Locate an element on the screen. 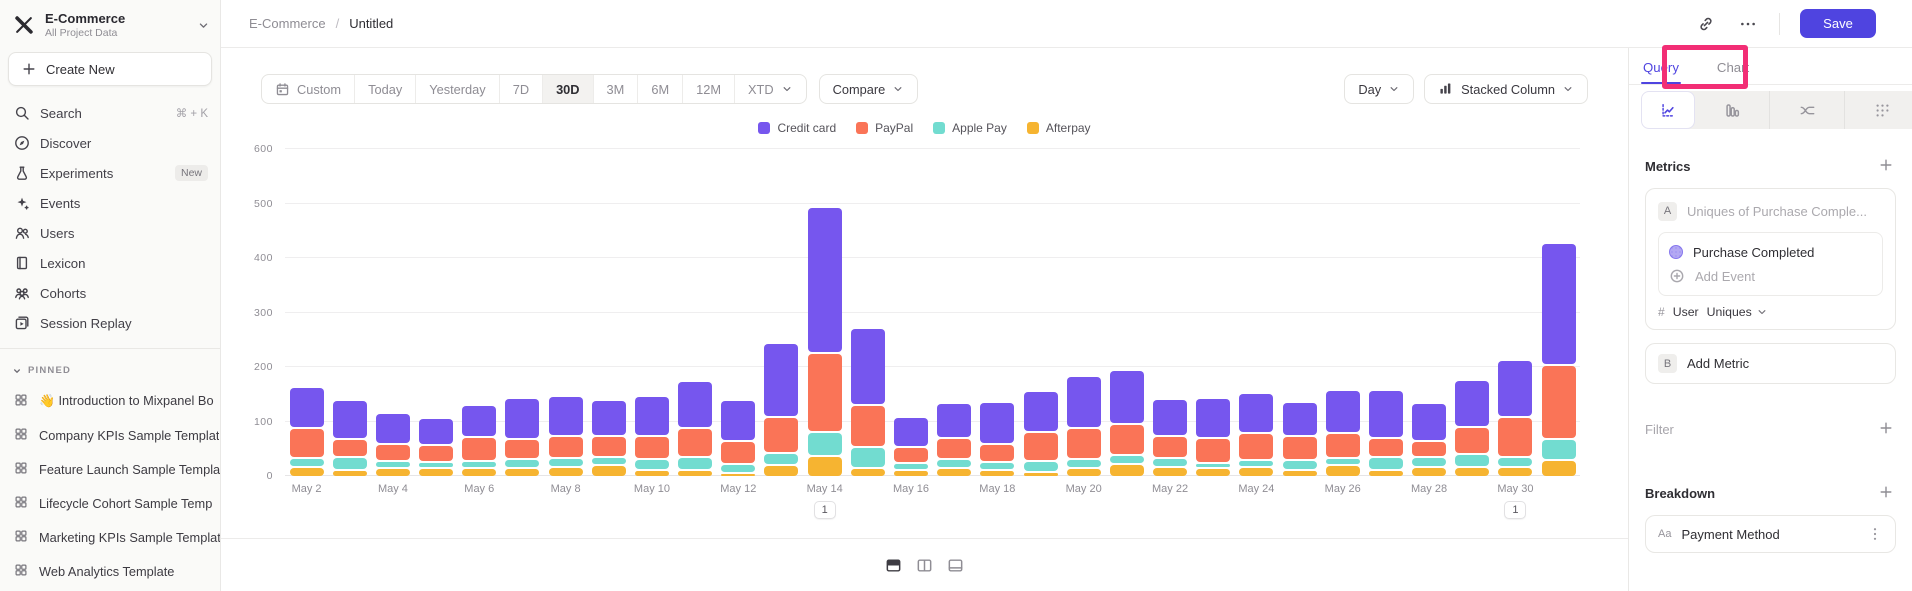 This screenshot has height=591, width=1912. pinned-board-web-analytics: Web Analytics Template is located at coordinates (110, 571).